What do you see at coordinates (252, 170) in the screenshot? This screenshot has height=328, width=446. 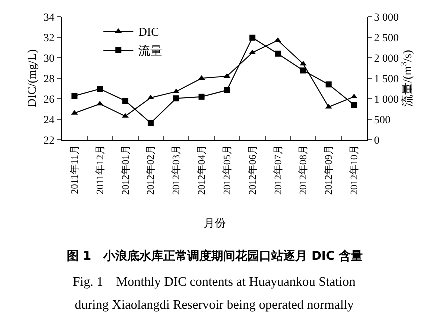 I see `x-tick-label: 2012年06月` at bounding box center [252, 170].